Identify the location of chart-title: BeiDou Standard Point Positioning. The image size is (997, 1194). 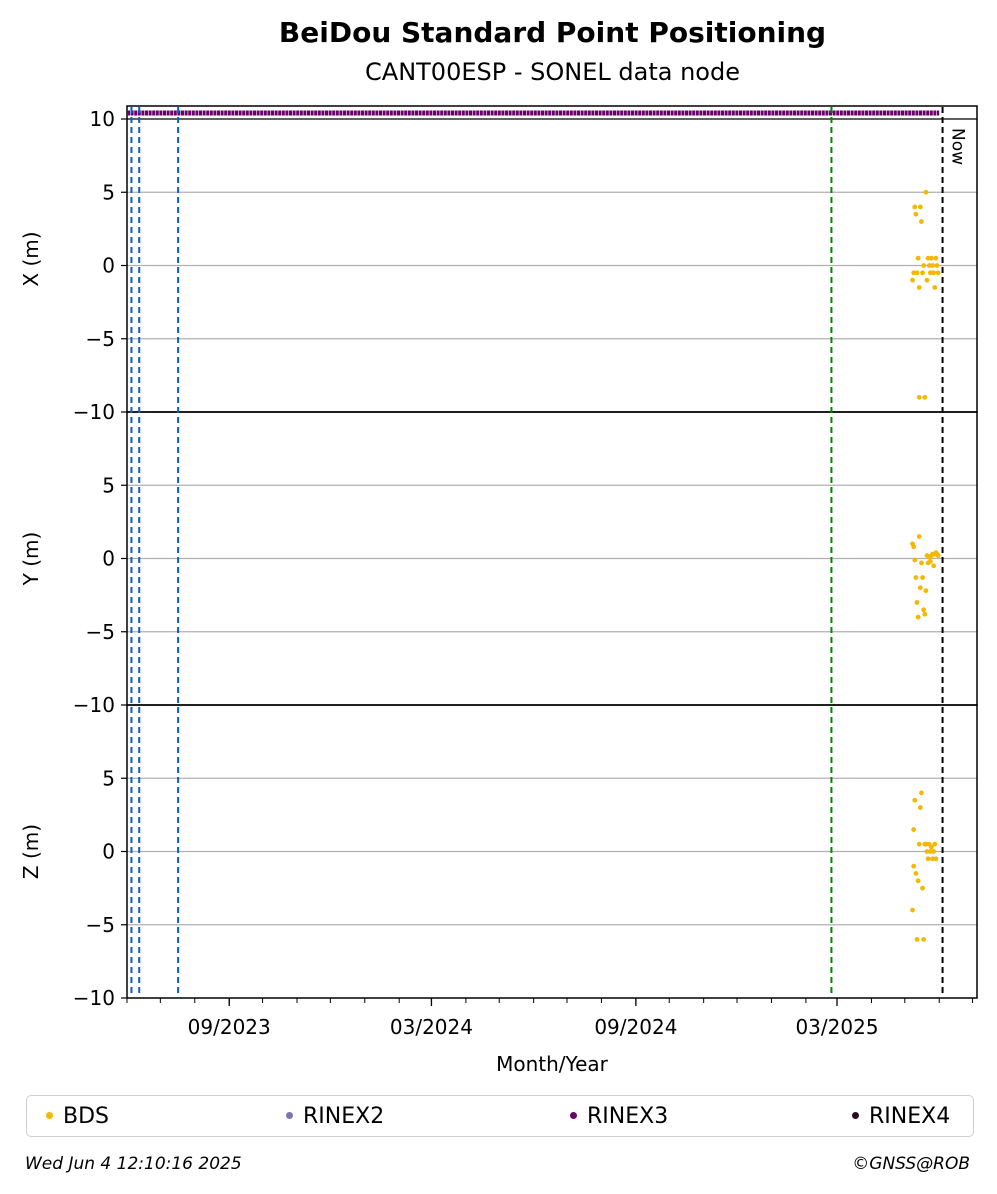
(552, 32).